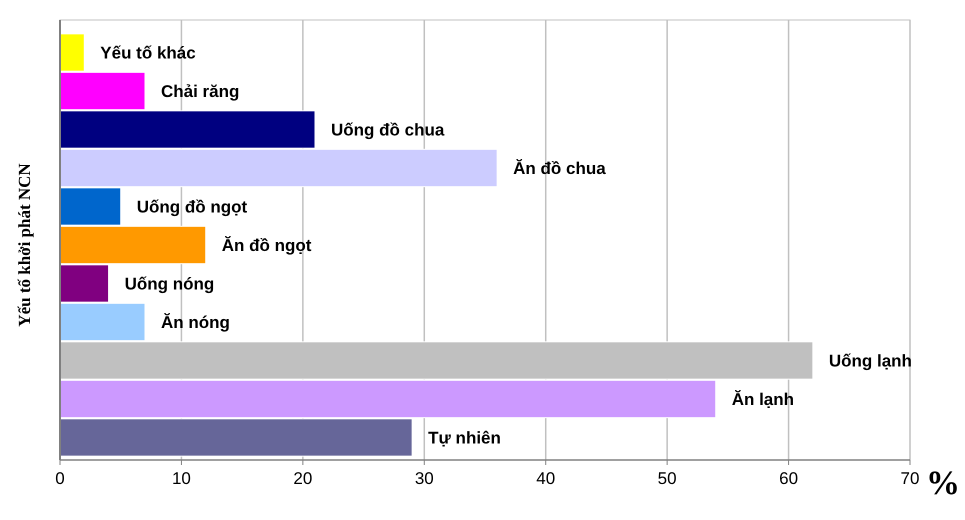 This screenshot has height=520, width=965. Describe the element at coordinates (546, 478) in the screenshot. I see `x-tick-label: 40` at that location.